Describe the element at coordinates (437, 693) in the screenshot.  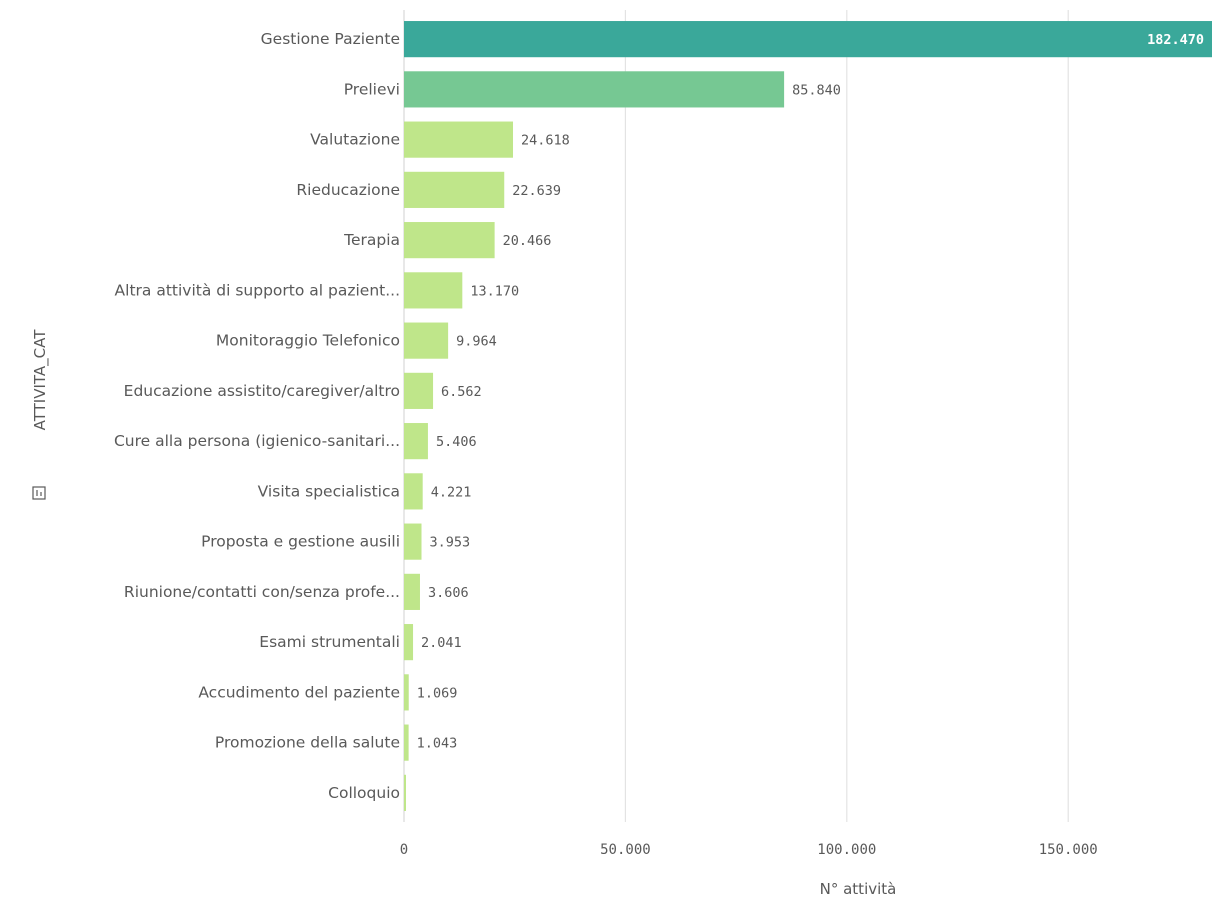
I see `value-label: 1.069` at that location.